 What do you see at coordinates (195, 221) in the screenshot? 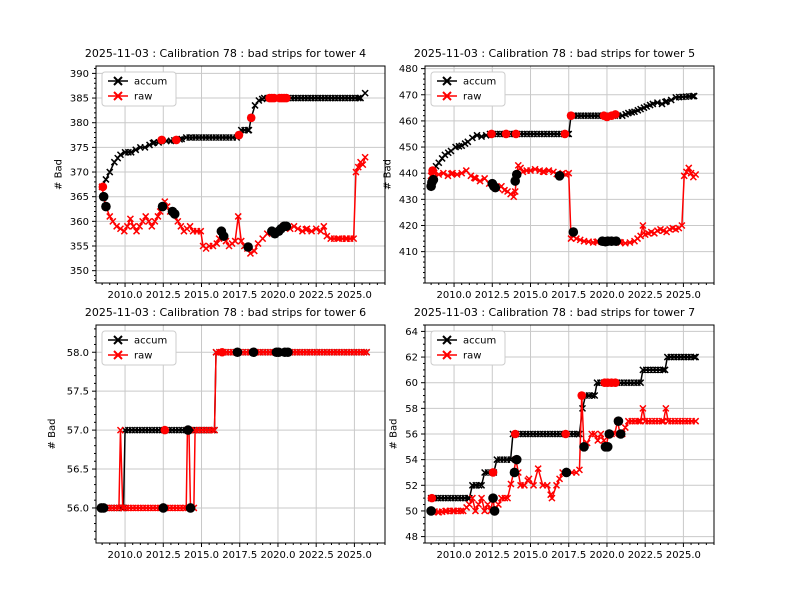
I see `tower4-black-calibration-dots` at bounding box center [195, 221].